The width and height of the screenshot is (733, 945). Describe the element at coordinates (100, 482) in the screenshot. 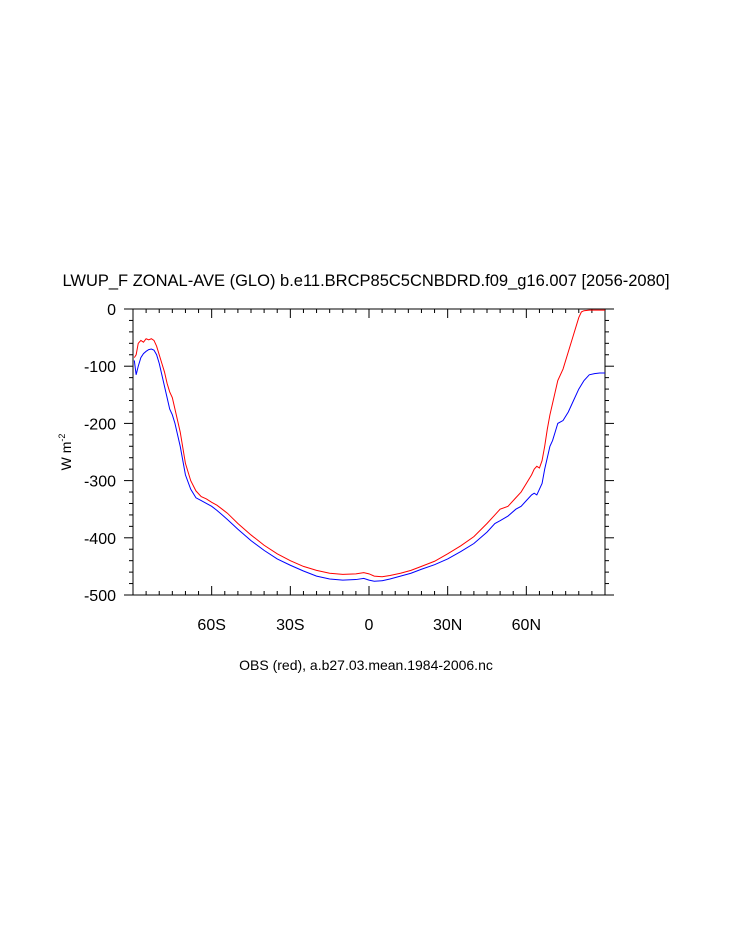

I see `y-tick-label: -300` at that location.